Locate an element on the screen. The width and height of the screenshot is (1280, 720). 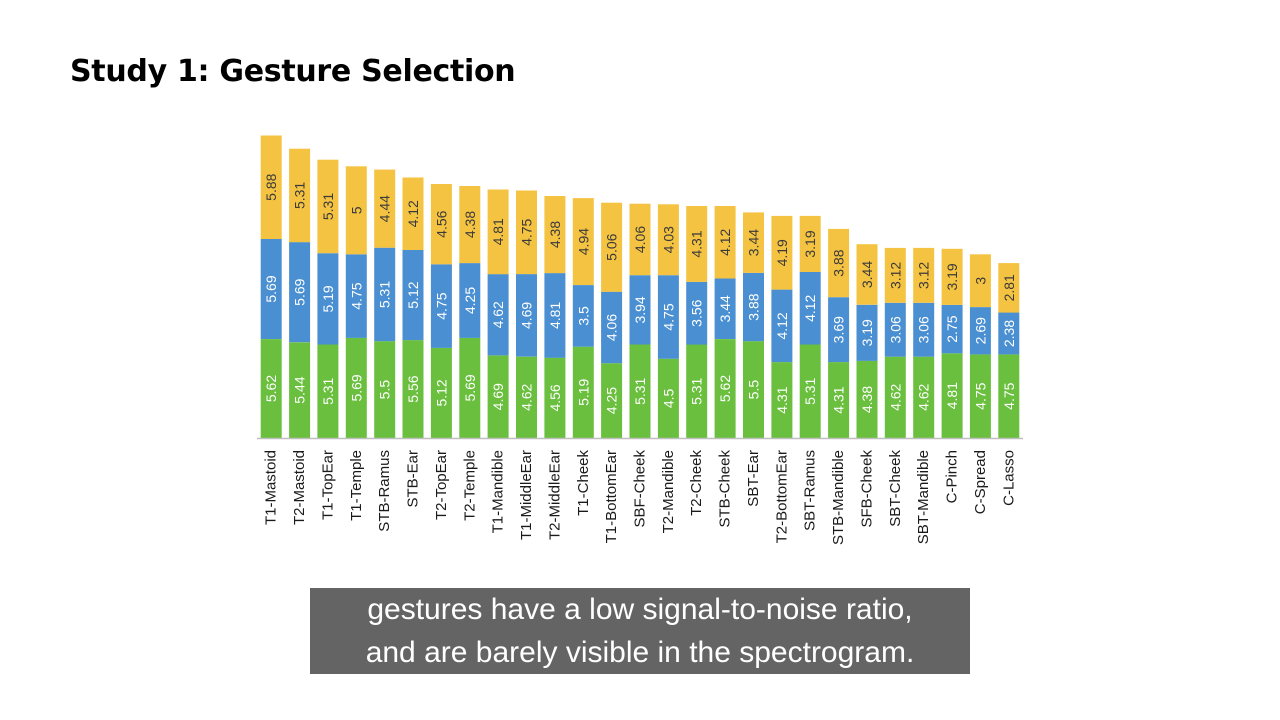
x-tick-label: T1-Mastoid is located at coordinates (271, 487).